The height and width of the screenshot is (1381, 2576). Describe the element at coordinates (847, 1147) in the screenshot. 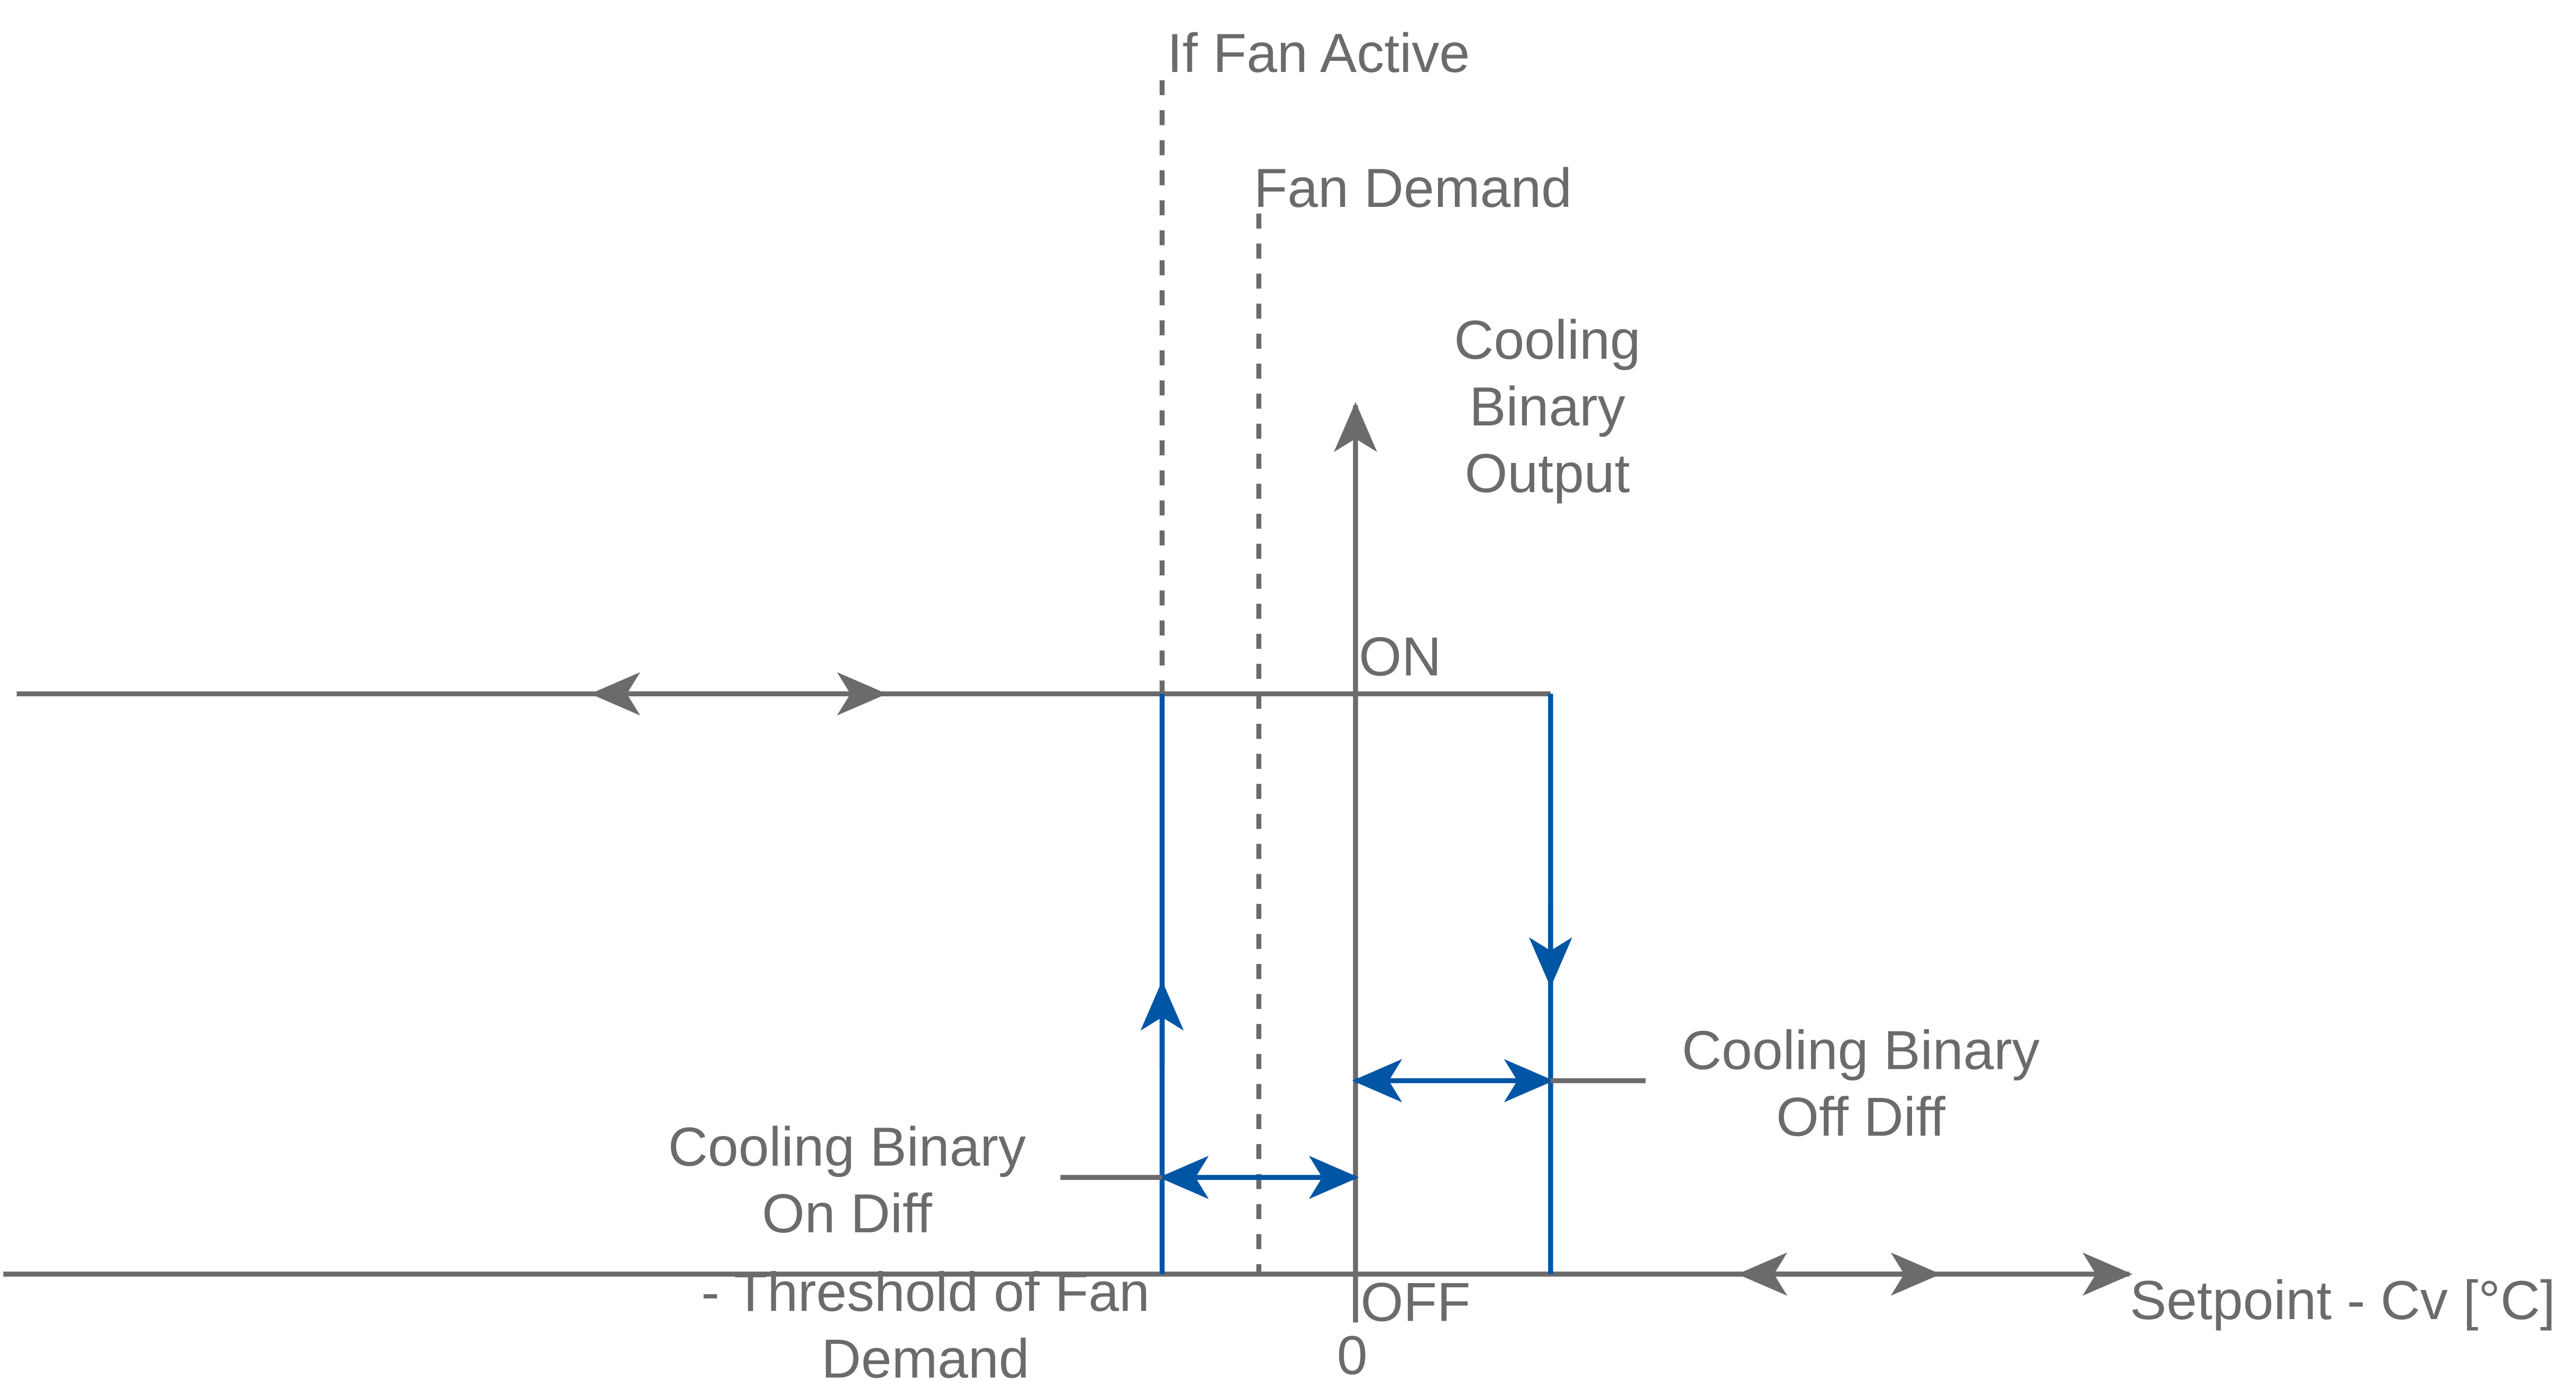

I see `on-diff-label-line1: Cooling Binary` at that location.